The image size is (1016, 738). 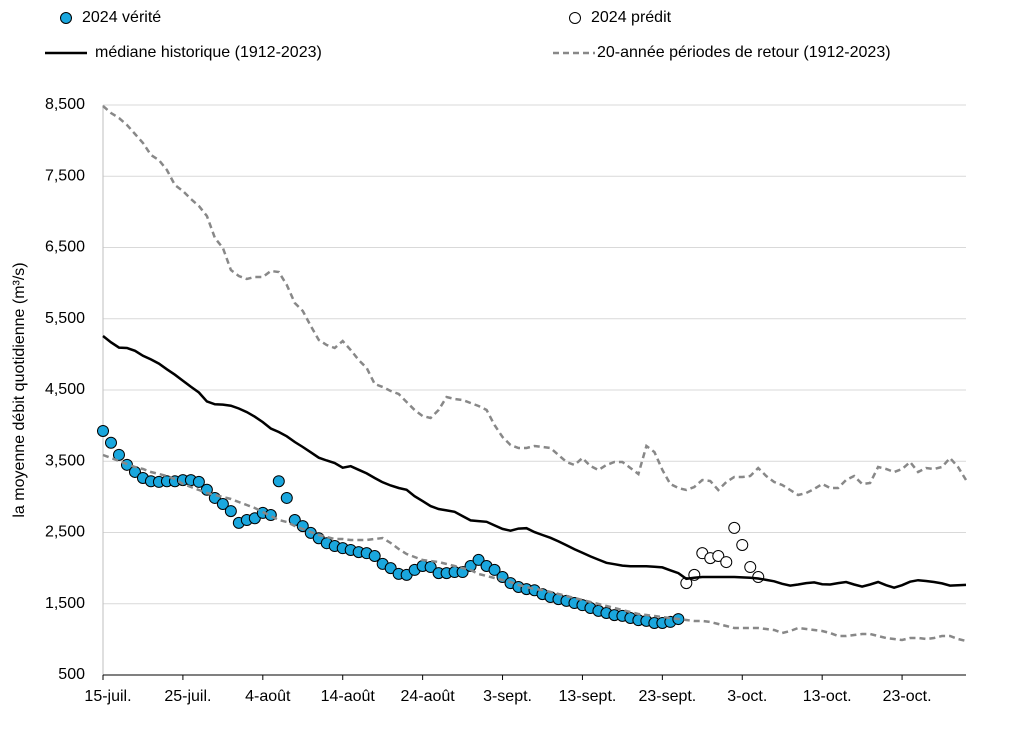 I want to click on legend-label: 2024 vérité, so click(x=121, y=17).